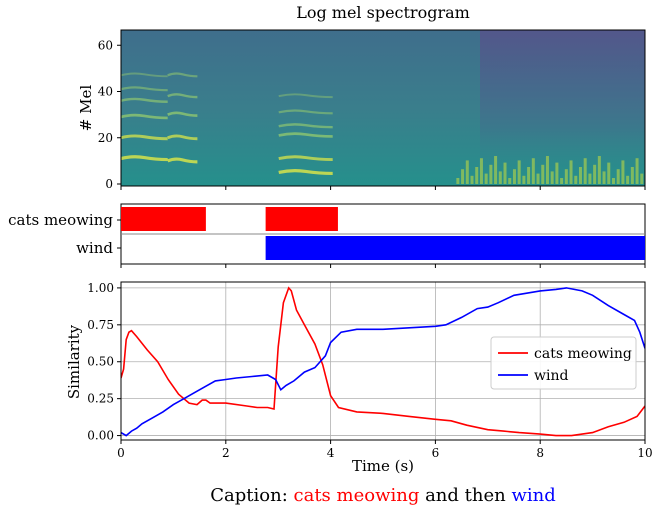 Image resolution: width=662 pixels, height=509 pixels. Describe the element at coordinates (60, 220) in the screenshot. I see `event-label: cats meowing` at that location.